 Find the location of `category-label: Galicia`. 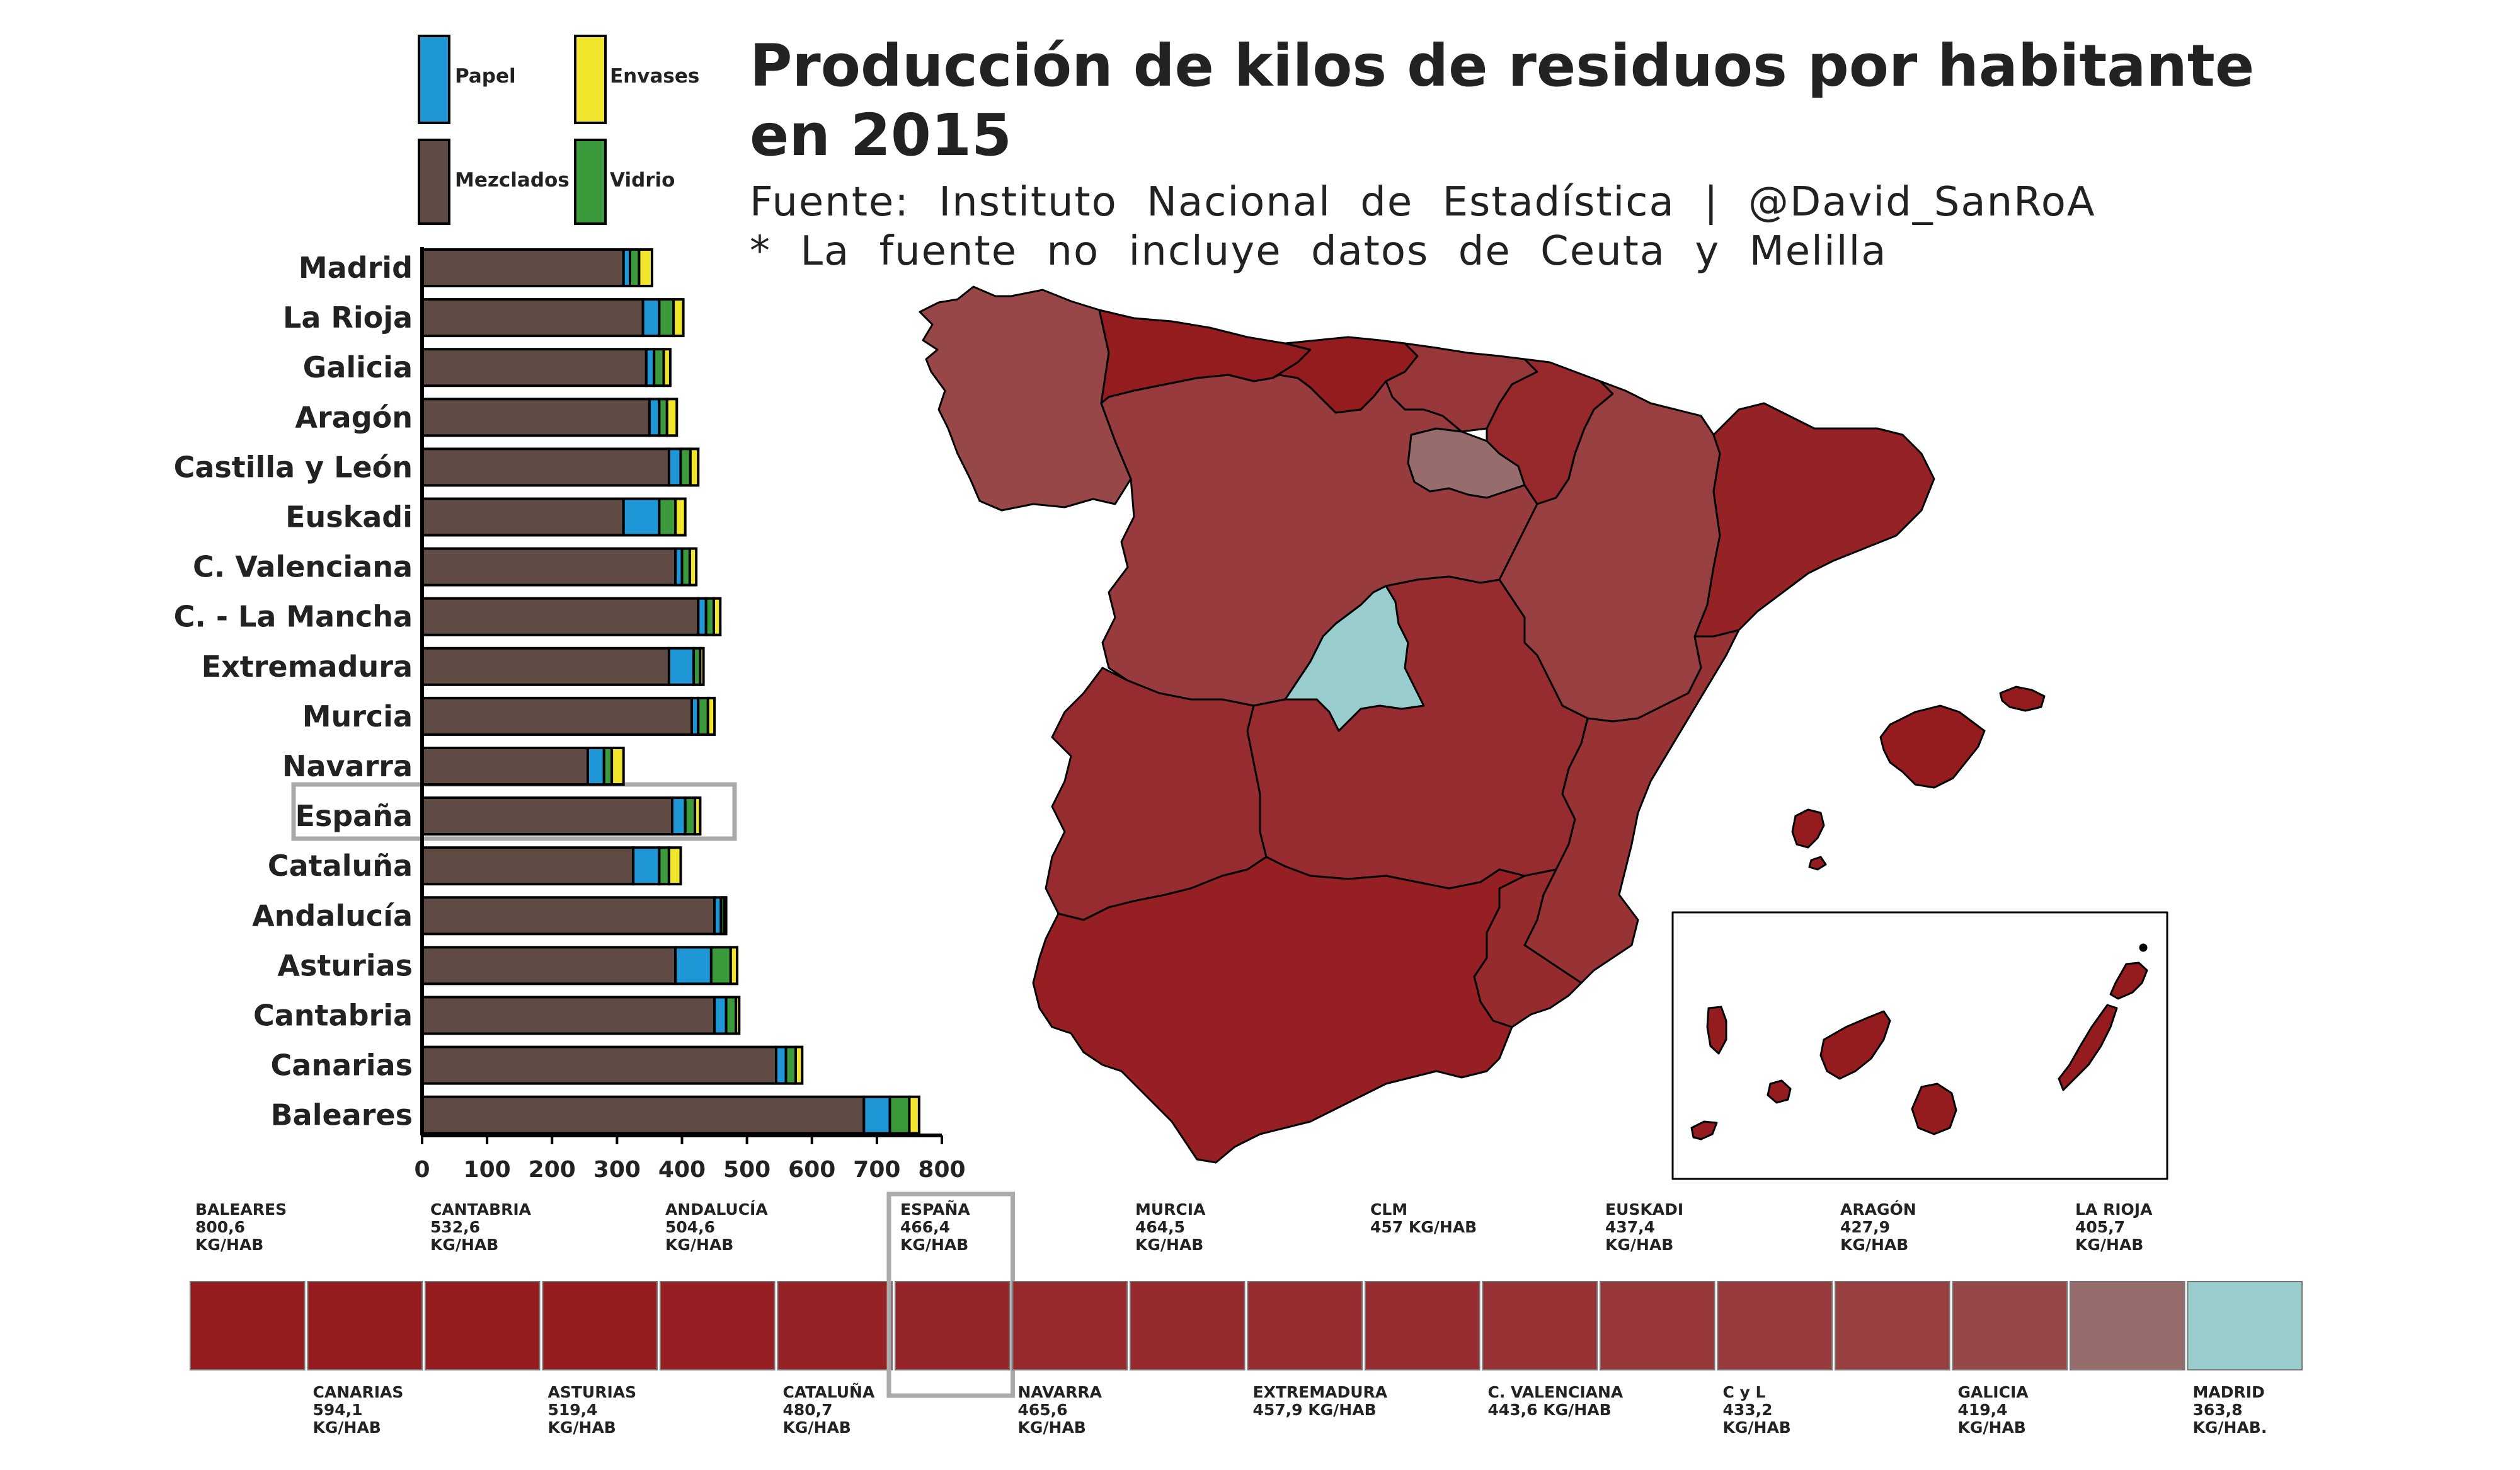

category-label: Galicia is located at coordinates (358, 367).